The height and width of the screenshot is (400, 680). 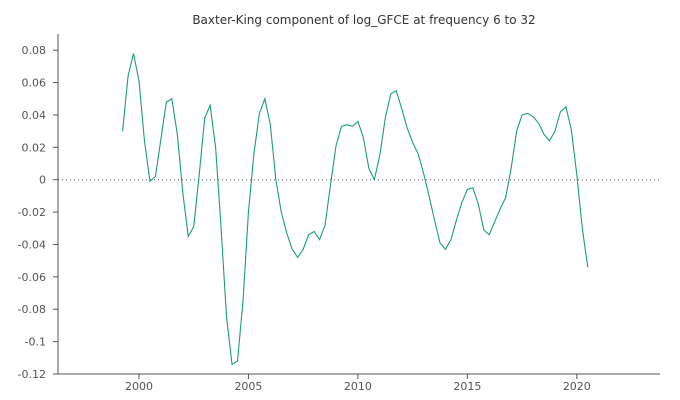 What do you see at coordinates (139, 386) in the screenshot?
I see `x-tick-label: 2000` at bounding box center [139, 386].